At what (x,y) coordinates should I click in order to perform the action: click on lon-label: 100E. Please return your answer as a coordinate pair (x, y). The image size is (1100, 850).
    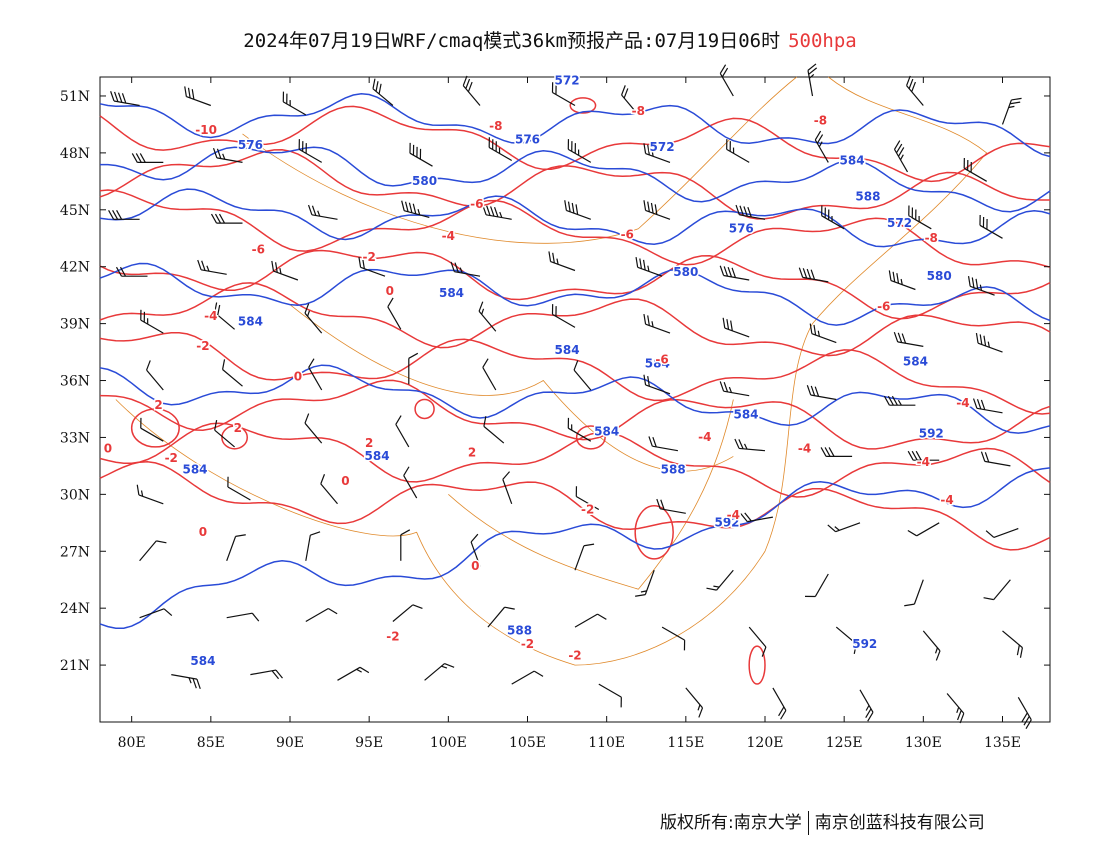
    Looking at the image, I should click on (448, 743).